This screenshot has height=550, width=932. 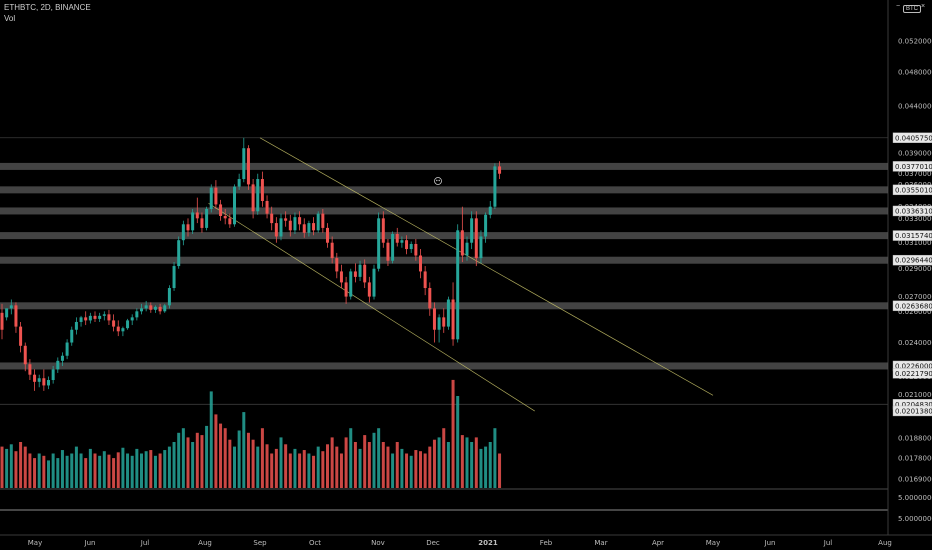 What do you see at coordinates (885, 543) in the screenshot?
I see `time-axis-tick: Aug` at bounding box center [885, 543].